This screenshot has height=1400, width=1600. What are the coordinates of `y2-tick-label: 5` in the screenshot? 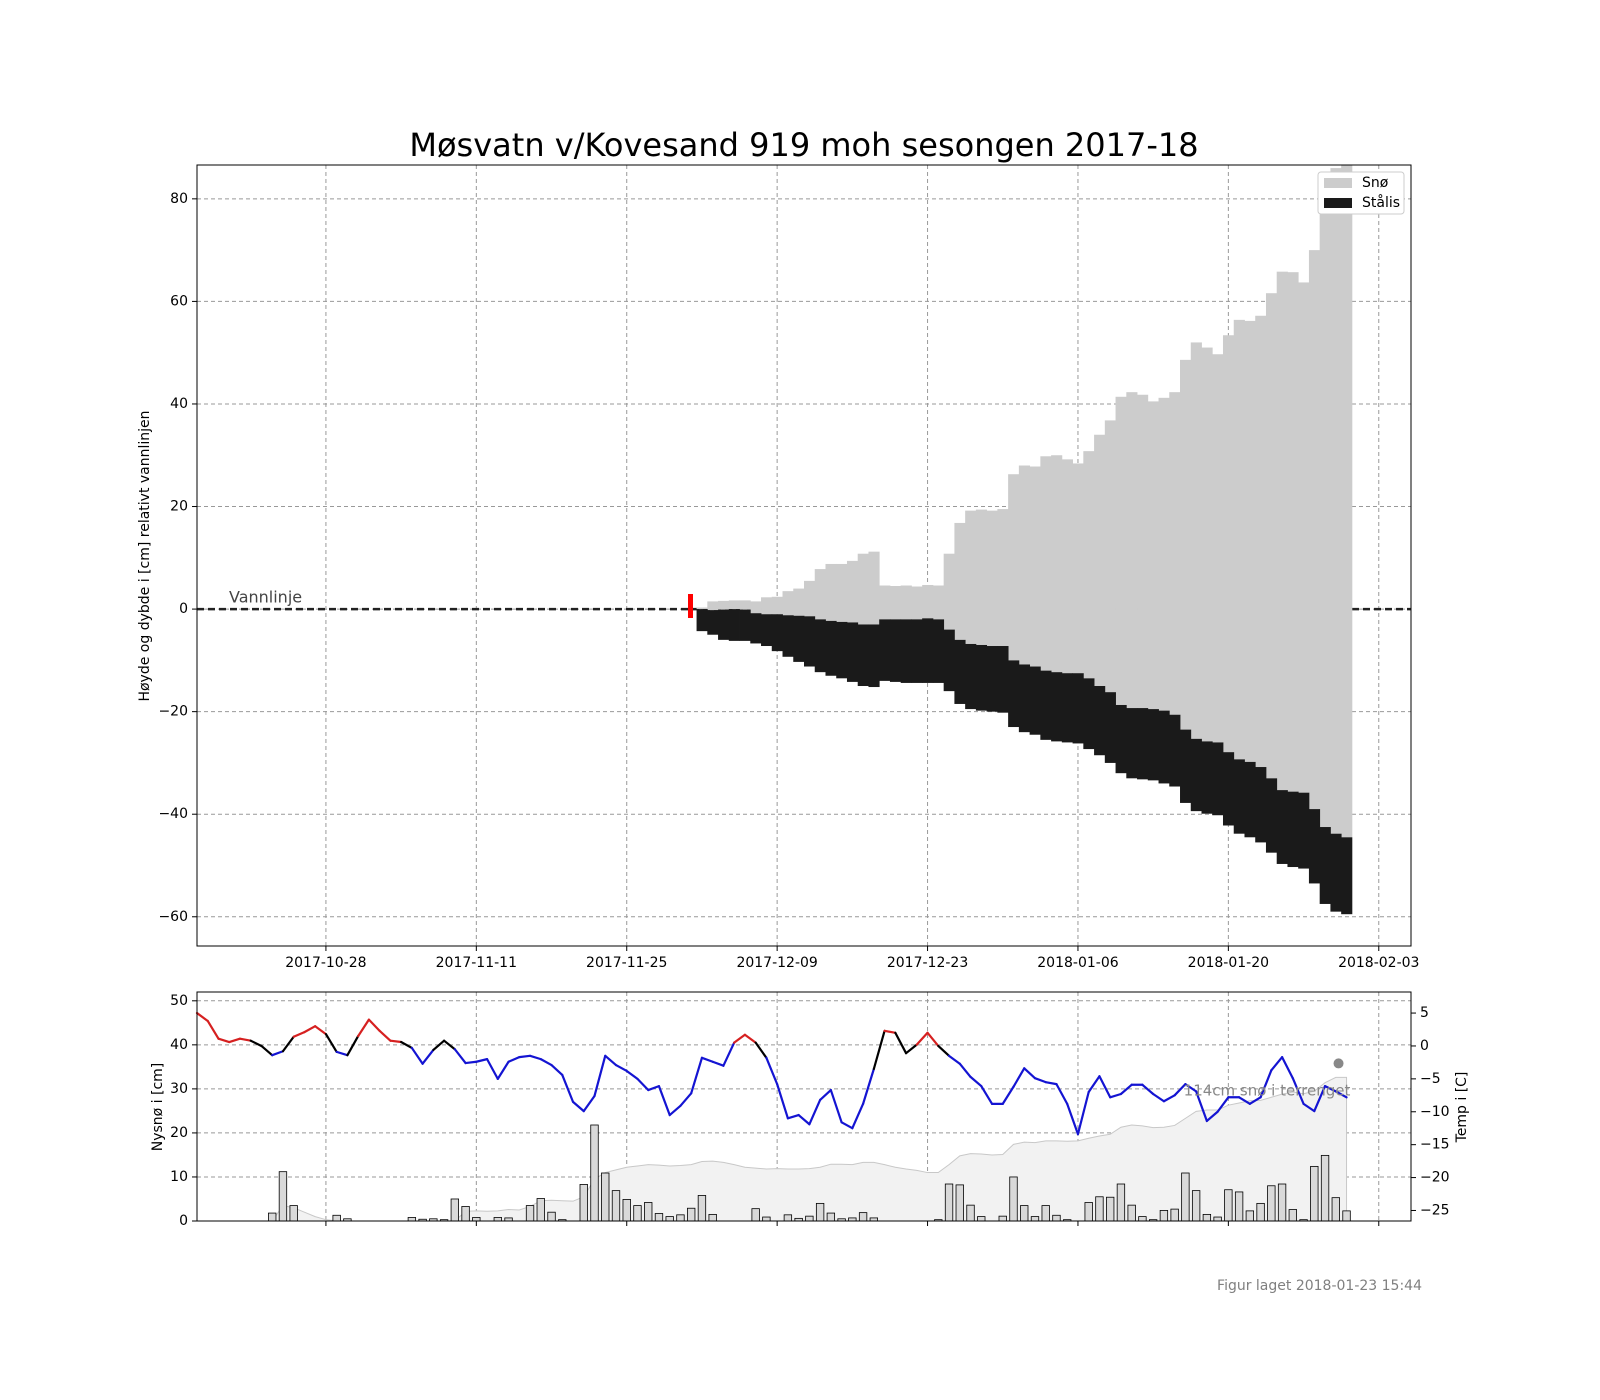 It's located at (1424, 1013).